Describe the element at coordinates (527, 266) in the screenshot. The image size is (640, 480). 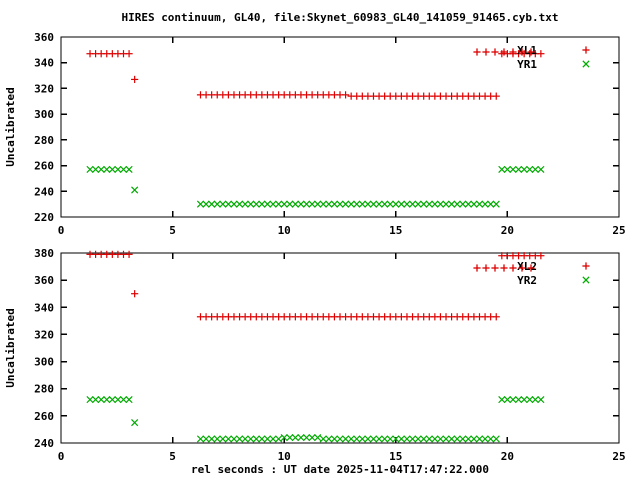
I see `legend-label-xl2: XL2` at that location.